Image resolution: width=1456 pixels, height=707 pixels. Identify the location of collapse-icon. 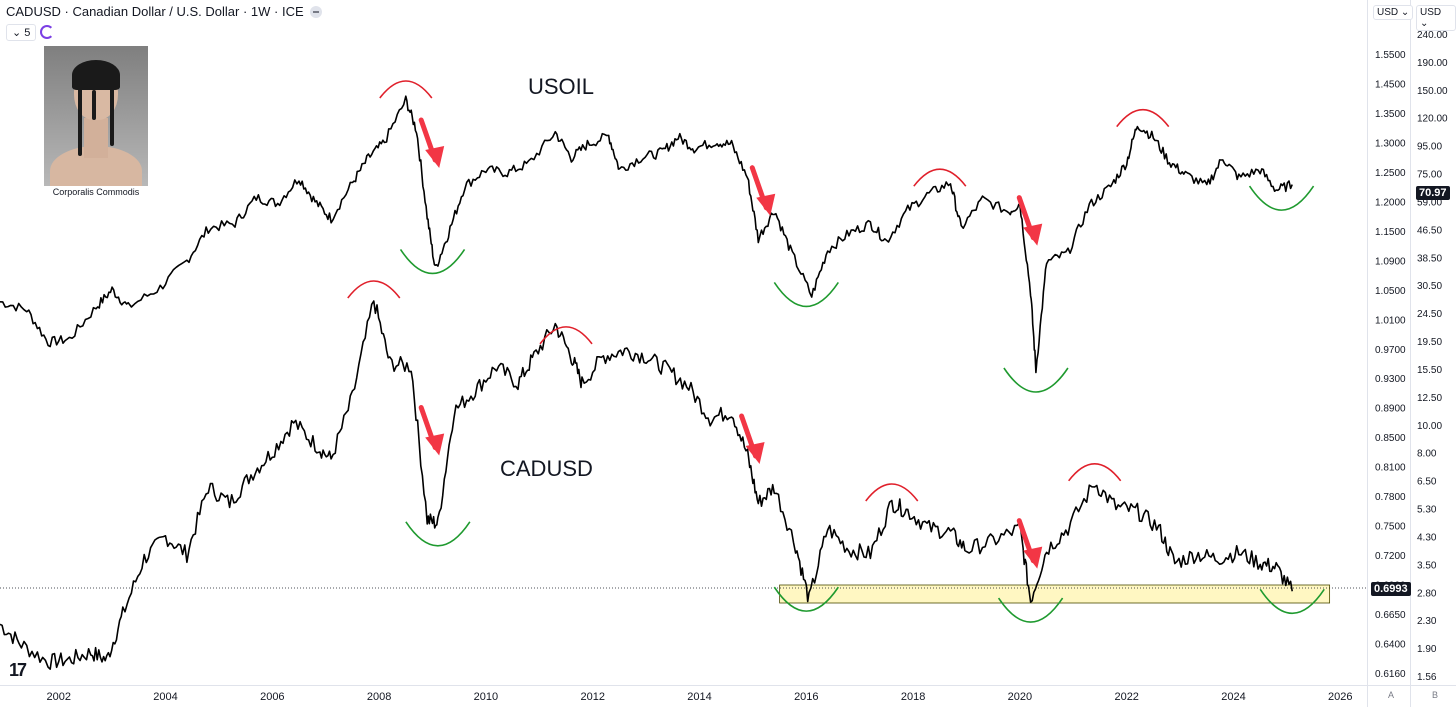
(315, 11).